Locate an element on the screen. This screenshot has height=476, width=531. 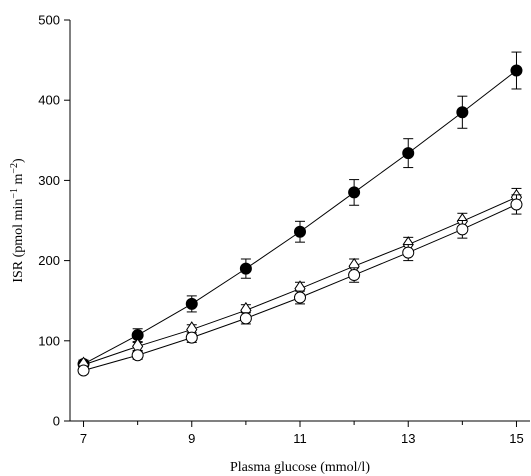
y-axis-title: ISR (pmol min−1 m−2) is located at coordinates (18, 220).